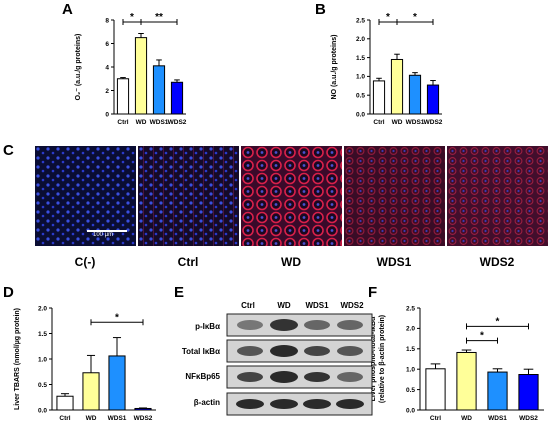 This screenshot has height=431, width=550. Describe the element at coordinates (334, 67) in the screenshot. I see `y-axis-label: NO (a.u./g proteins)` at that location.